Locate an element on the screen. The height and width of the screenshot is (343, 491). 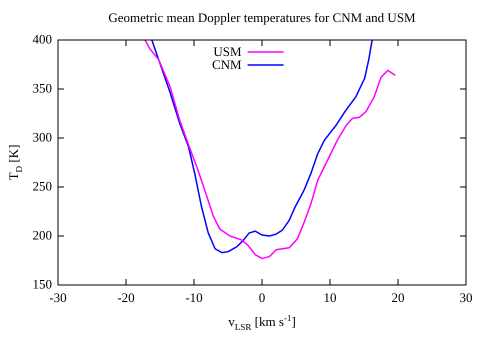
x-tick-label: 30 is located at coordinates (466, 298).